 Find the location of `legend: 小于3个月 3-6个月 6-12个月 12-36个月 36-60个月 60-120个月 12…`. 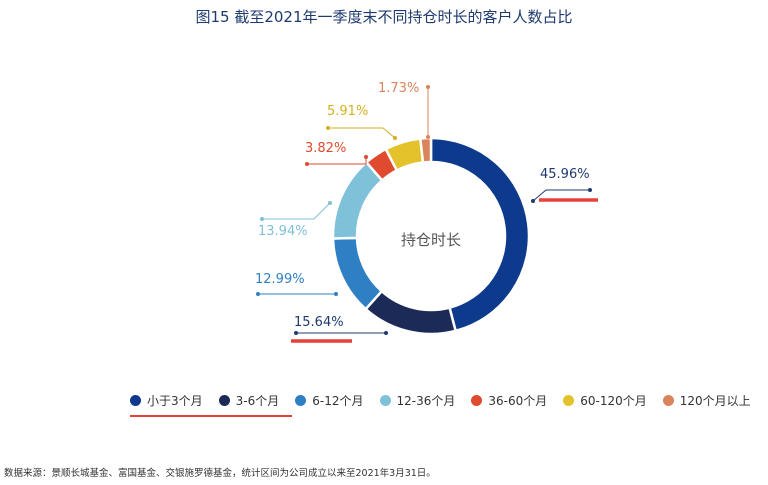

legend: 小于3个月 3-6个月 6-12个月 12-36个月 36-60个月 60-120个月 12… is located at coordinates (448, 400).